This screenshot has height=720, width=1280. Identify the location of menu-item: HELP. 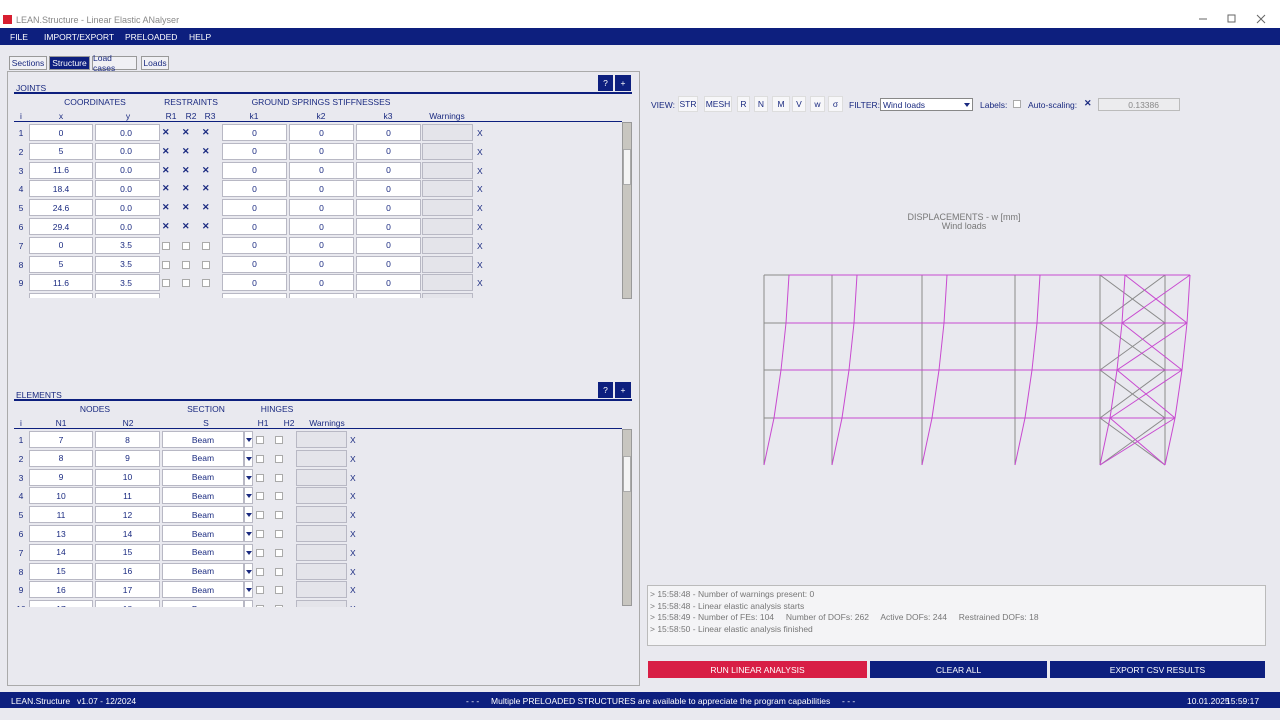
(200, 37).